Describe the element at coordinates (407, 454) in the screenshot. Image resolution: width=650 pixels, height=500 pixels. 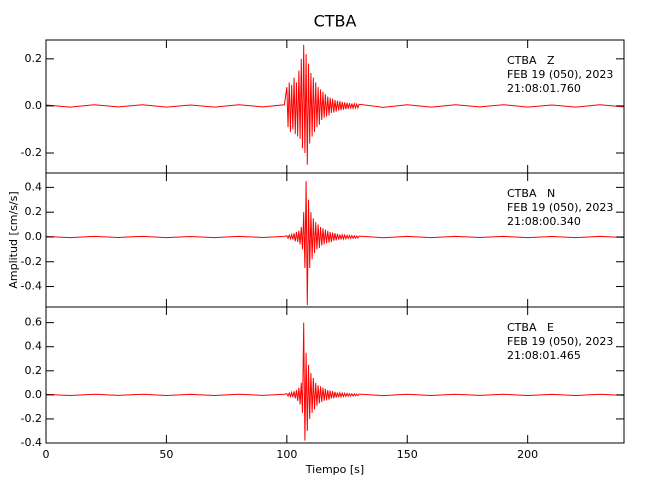
I see `x-tick-label: 150` at that location.